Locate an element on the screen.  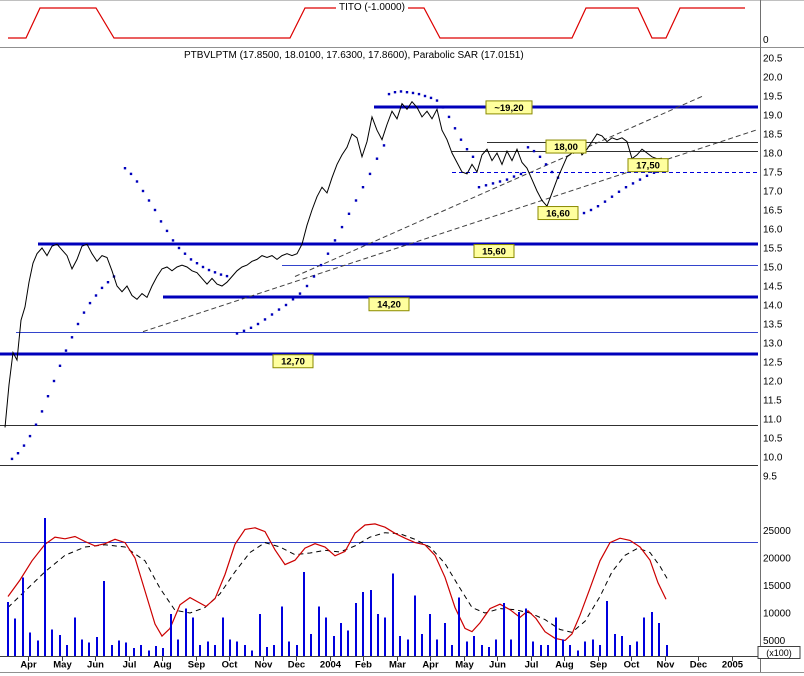
volume-axis-label: 25000 is located at coordinates (777, 531).